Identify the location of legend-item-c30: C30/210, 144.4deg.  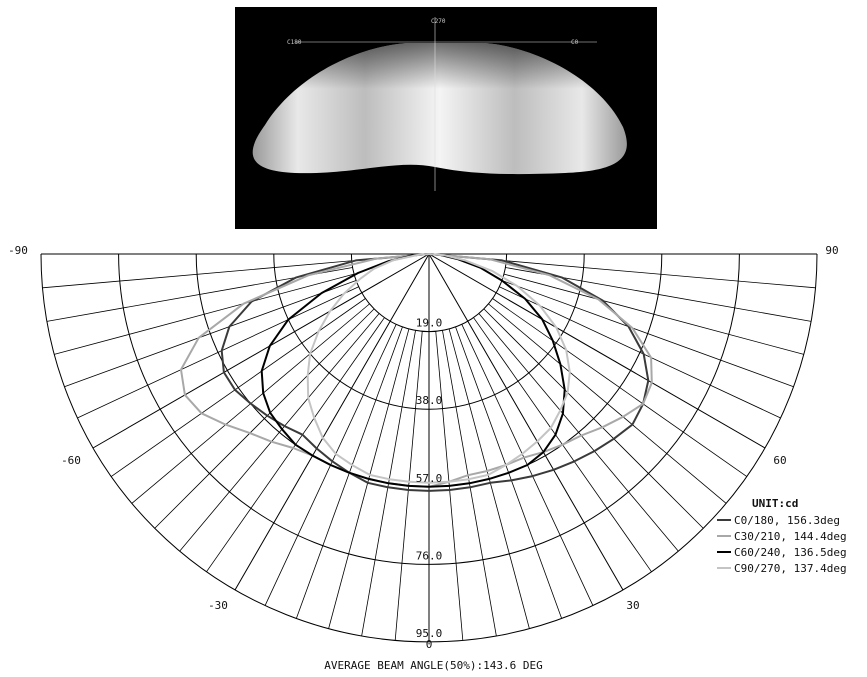
(782, 536).